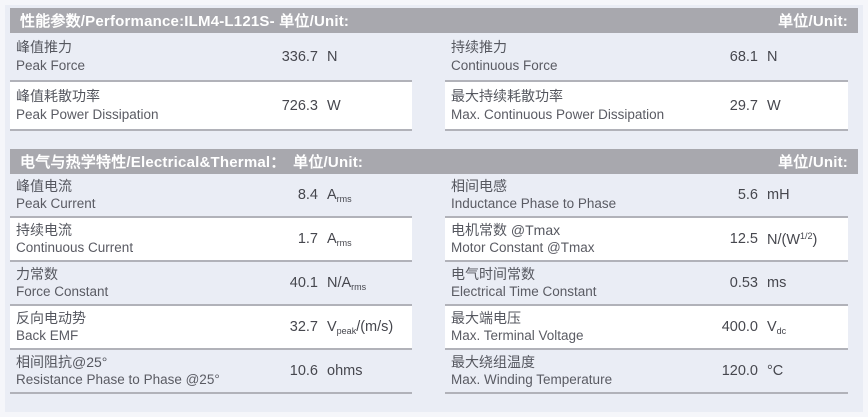 This screenshot has height=417, width=868. I want to click on spec-row: 力常数 Force Constant 40.1 N/Arms, so click(211, 284).